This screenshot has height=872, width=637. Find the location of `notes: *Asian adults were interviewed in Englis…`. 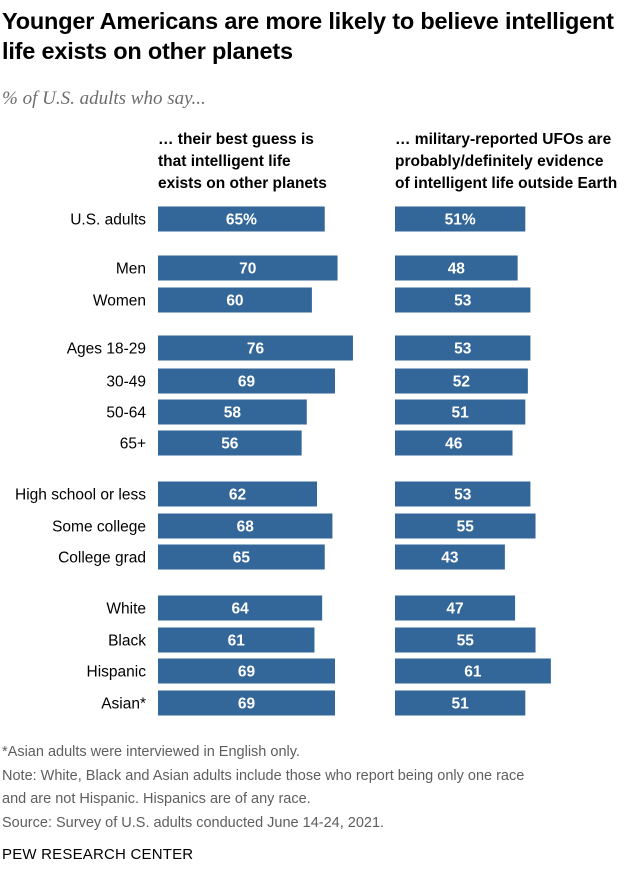

notes: *Asian adults were interviewed in Englis… is located at coordinates (263, 788).